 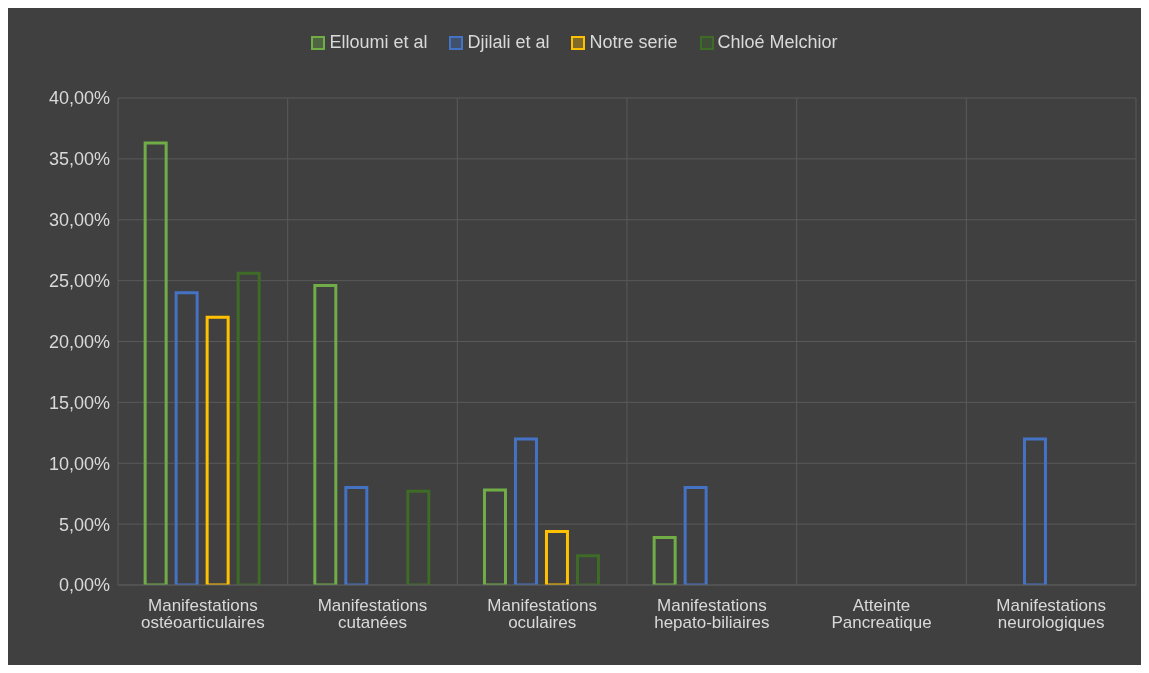 I want to click on legend-label: Notre serie, so click(x=633, y=42).